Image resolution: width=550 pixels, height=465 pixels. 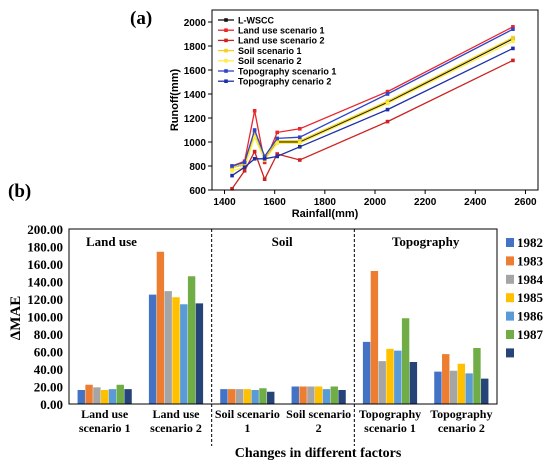 What do you see at coordinates (48, 352) in the screenshot?
I see `y-tick-label-b: 60.00` at bounding box center [48, 352].